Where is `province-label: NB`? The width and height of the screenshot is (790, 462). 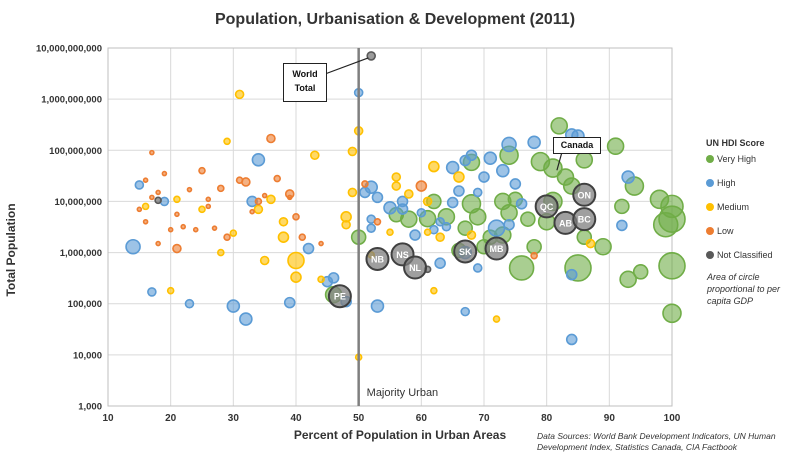
province-label: NB is located at coordinates (377, 259).